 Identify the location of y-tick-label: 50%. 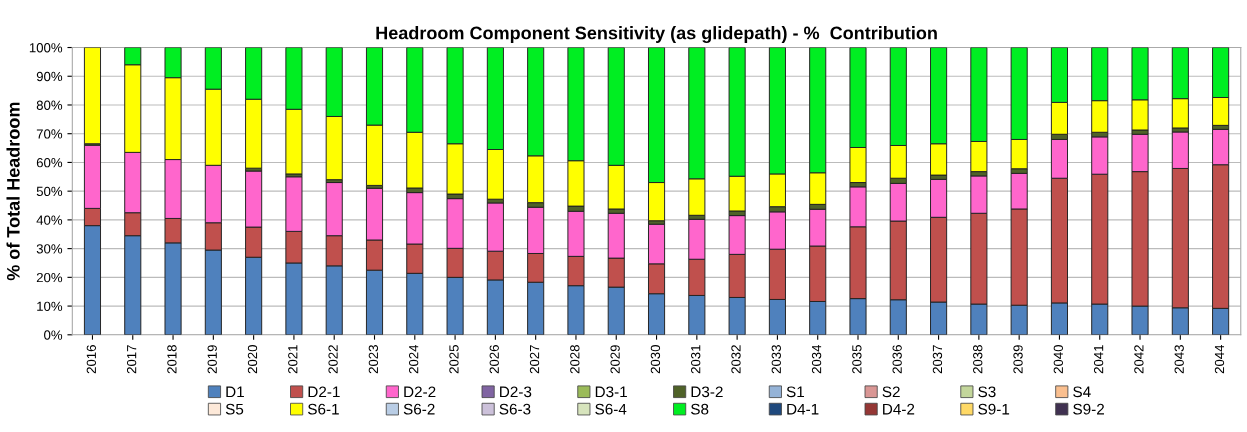
(49, 191).